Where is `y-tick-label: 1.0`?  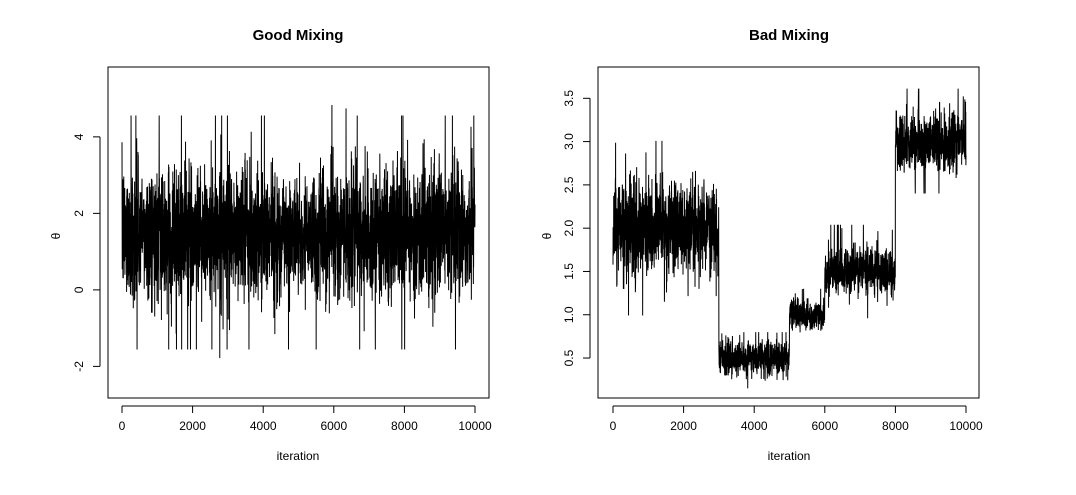
y-tick-label: 1.0 is located at coordinates (569, 314).